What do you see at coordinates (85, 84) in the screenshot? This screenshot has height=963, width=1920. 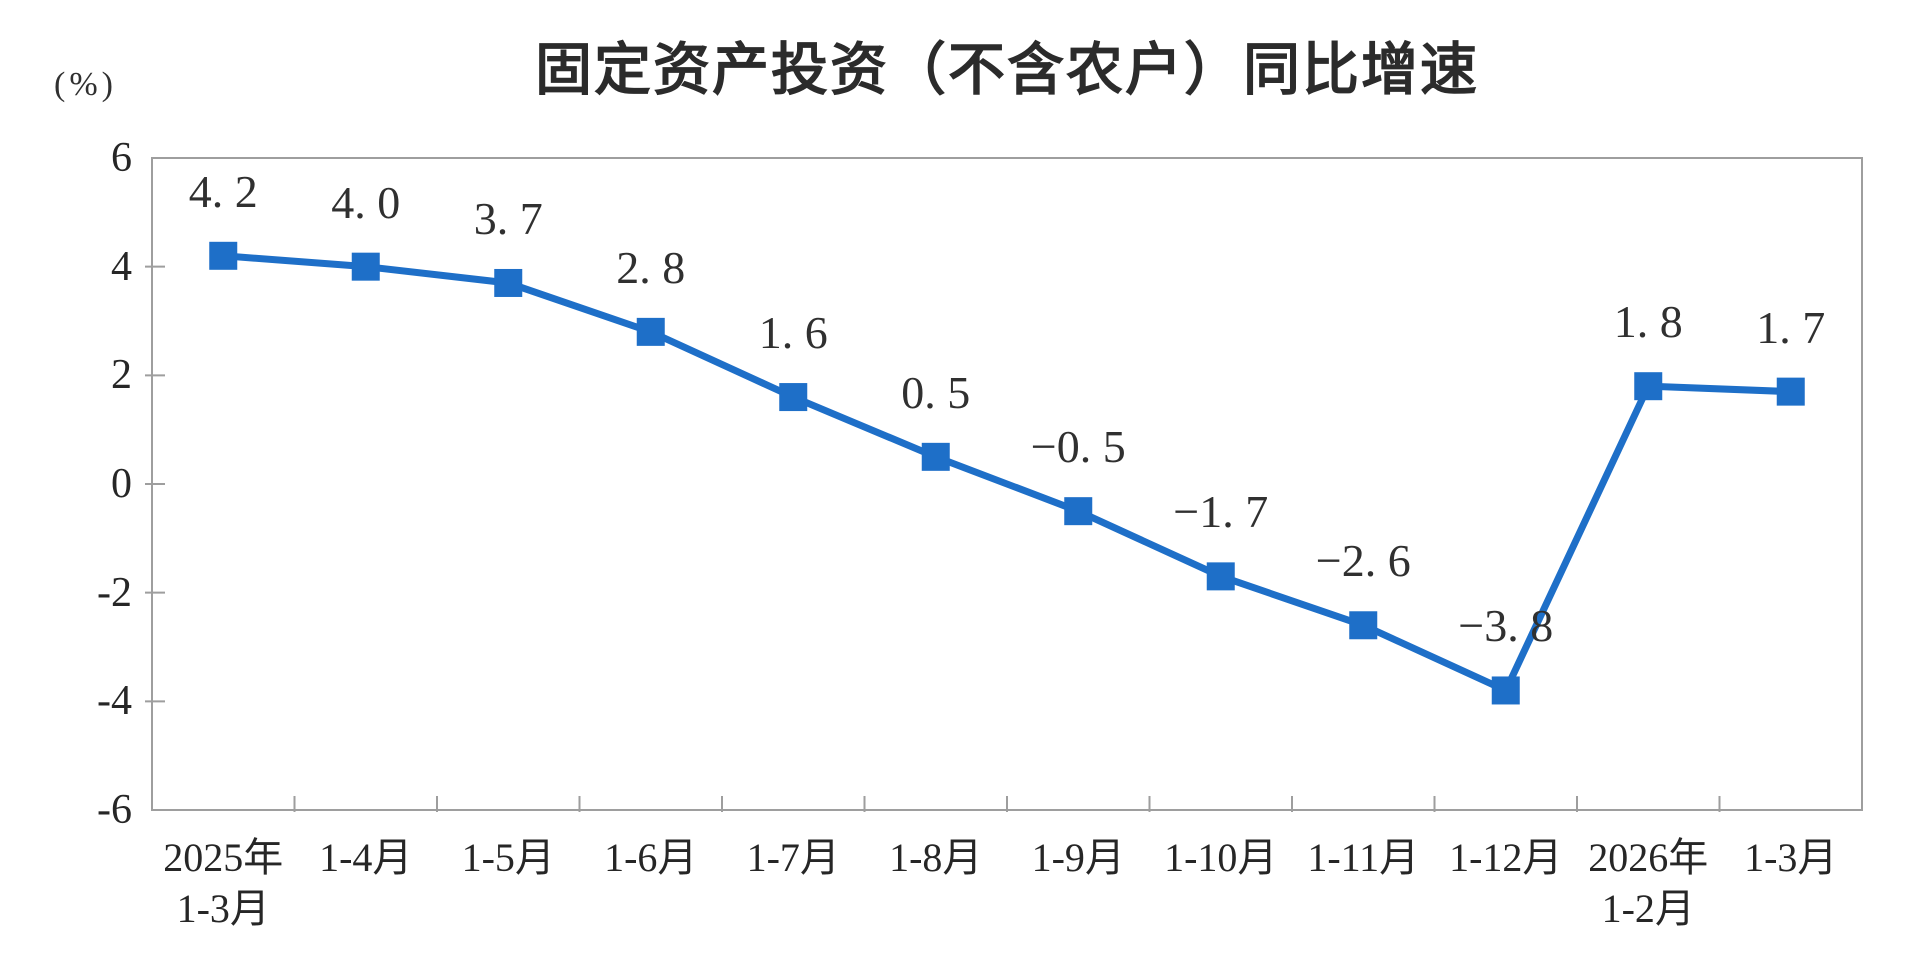 I see `y-axis-unit-label: (%)` at bounding box center [85, 84].